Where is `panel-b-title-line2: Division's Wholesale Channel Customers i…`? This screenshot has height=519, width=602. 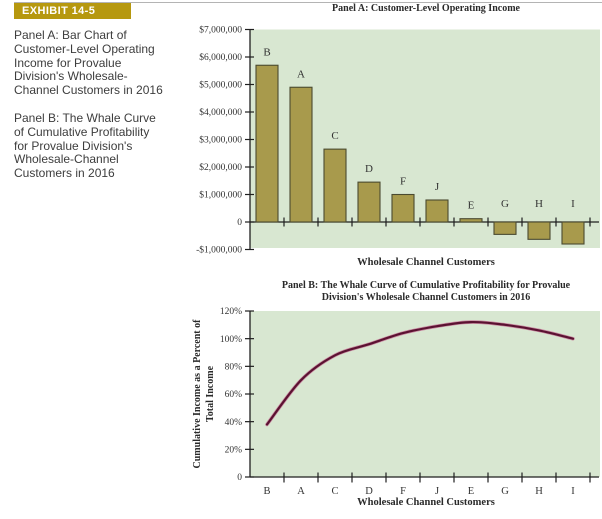 panel-b-title-line2: Division's Wholesale Channel Customers i… is located at coordinates (426, 297).